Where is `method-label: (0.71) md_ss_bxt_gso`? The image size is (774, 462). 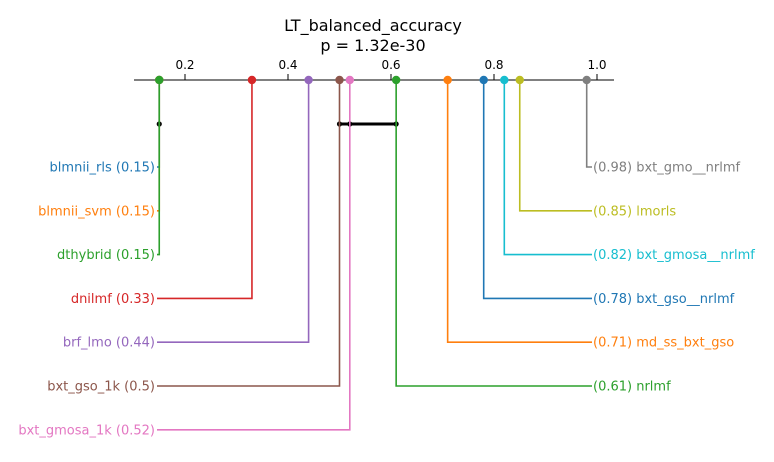
method-label: (0.71) md_ss_bxt_gso is located at coordinates (663, 343).